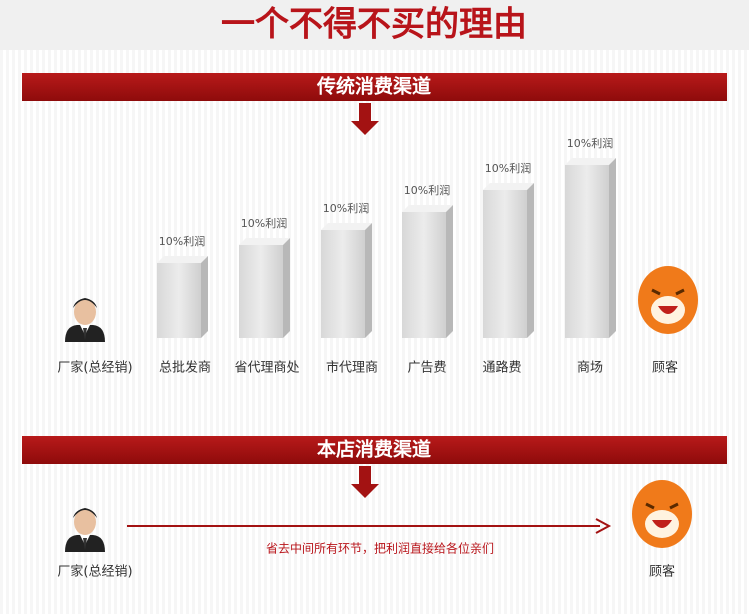  Describe the element at coordinates (426, 368) in the screenshot. I see `step-label: 广告费` at that location.